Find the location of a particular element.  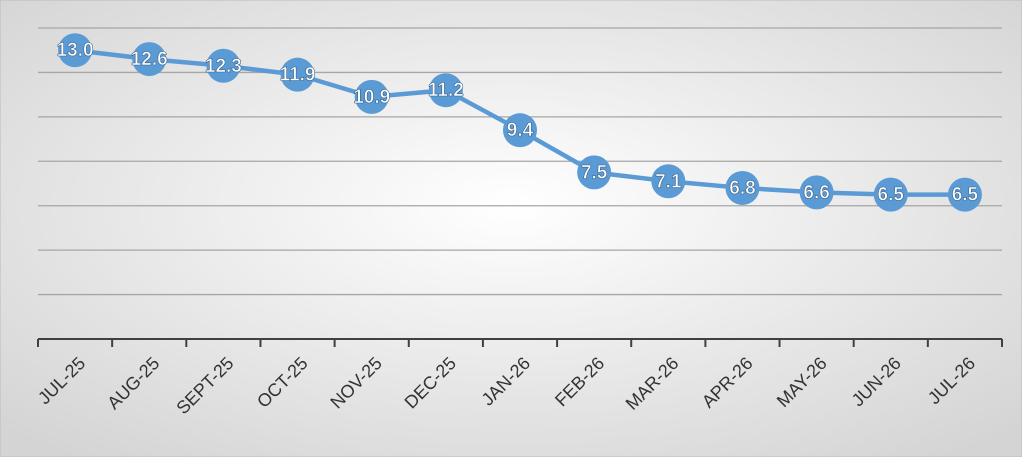

data-label: 10.9 is located at coordinates (371, 97).